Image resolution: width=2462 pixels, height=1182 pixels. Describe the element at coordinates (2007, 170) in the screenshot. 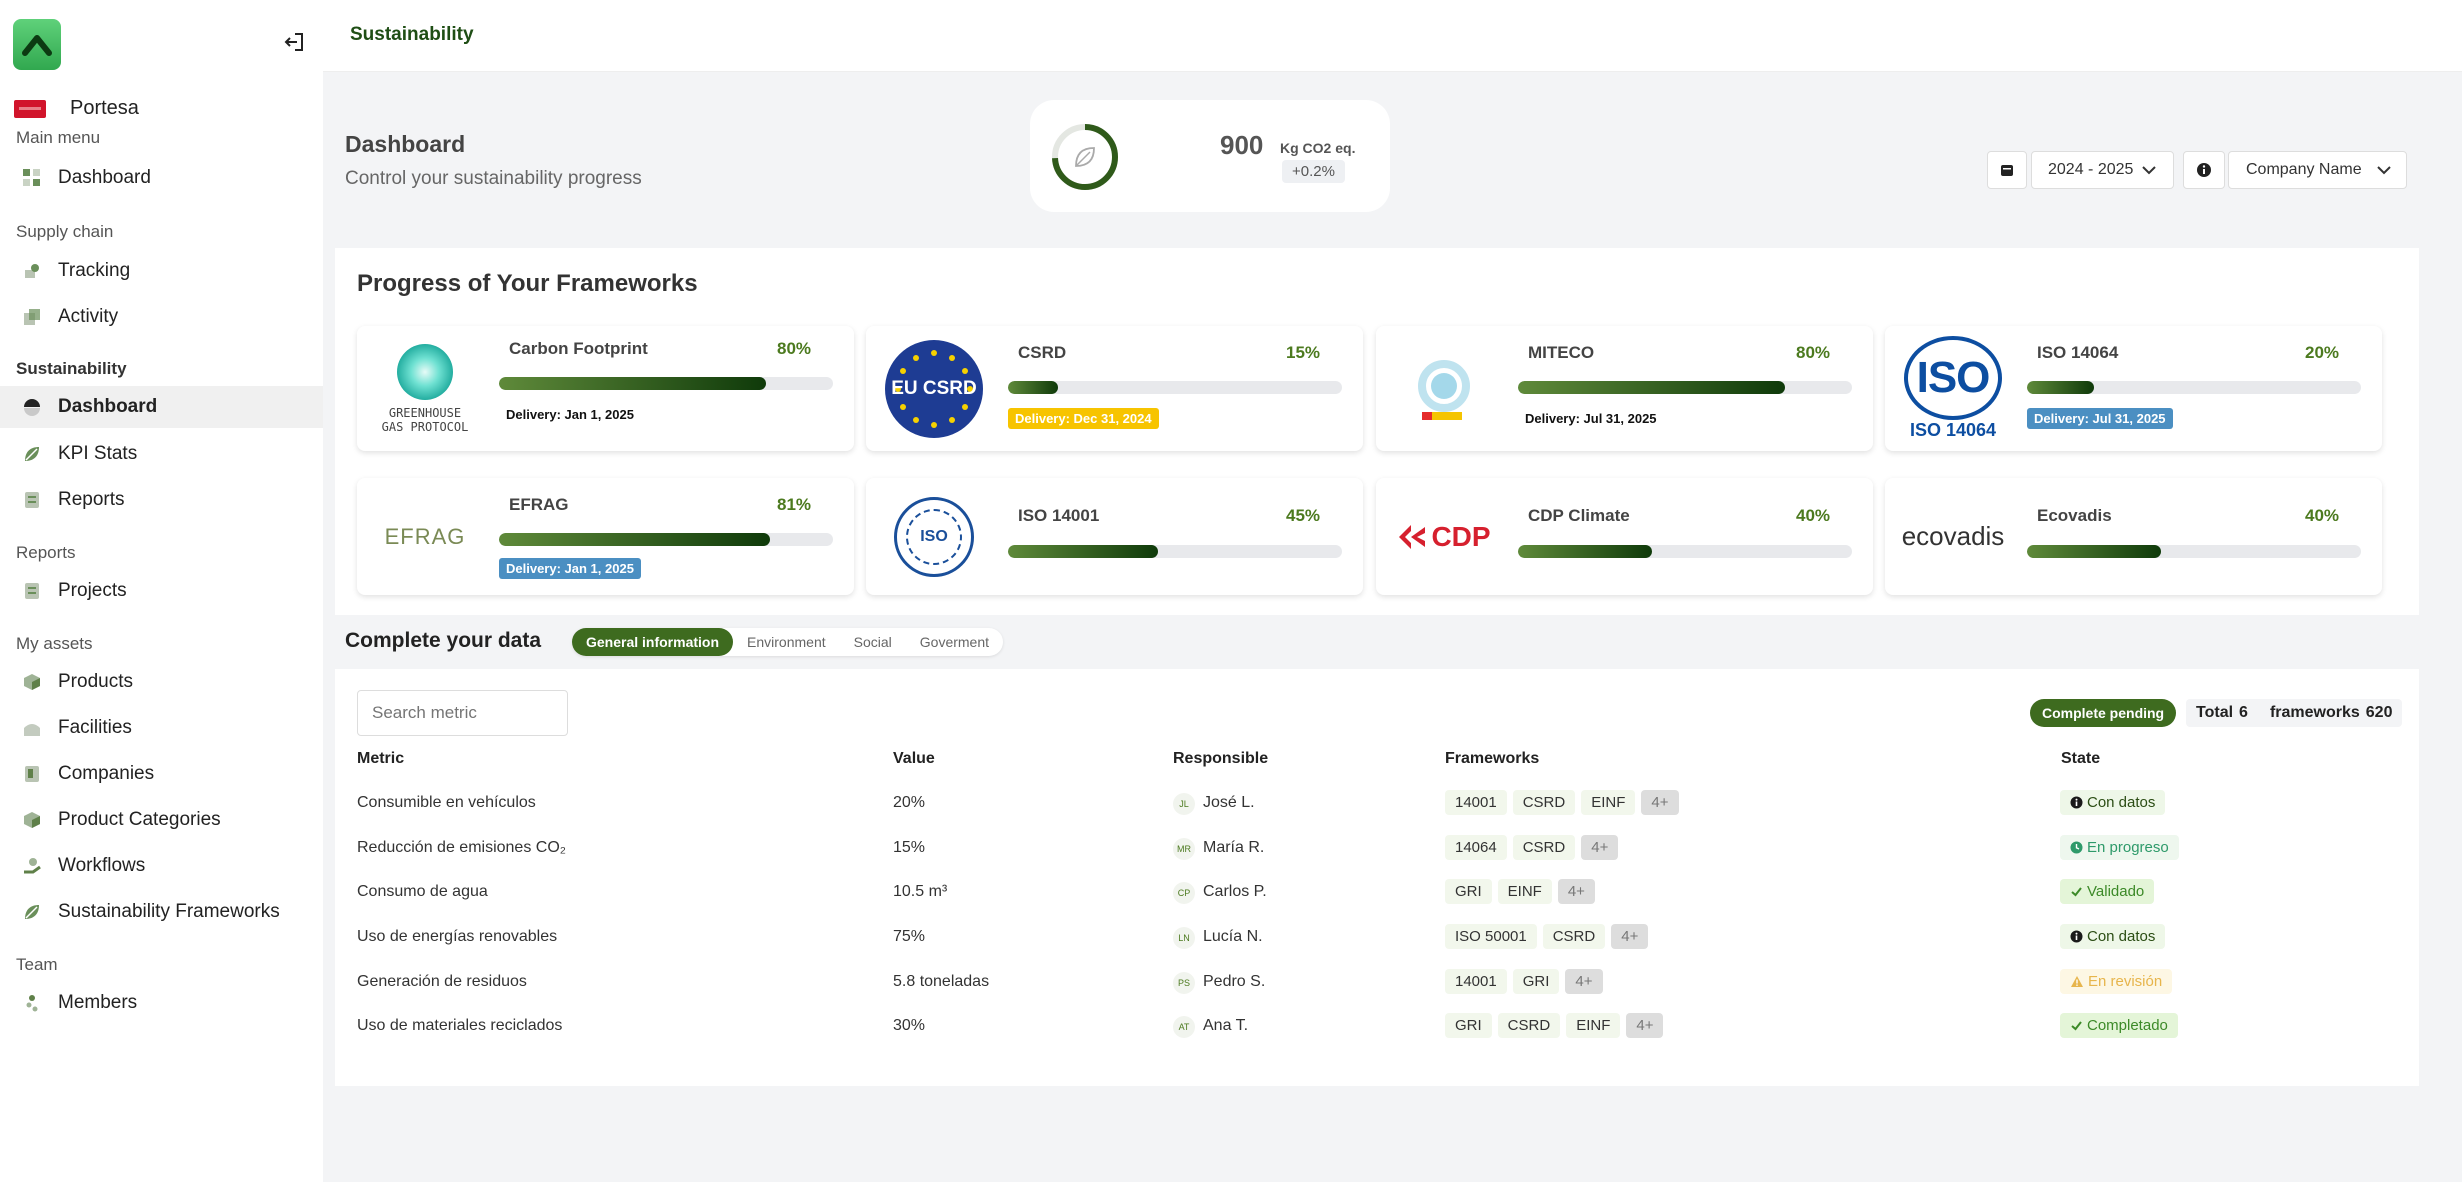

I see `calendar-button` at that location.